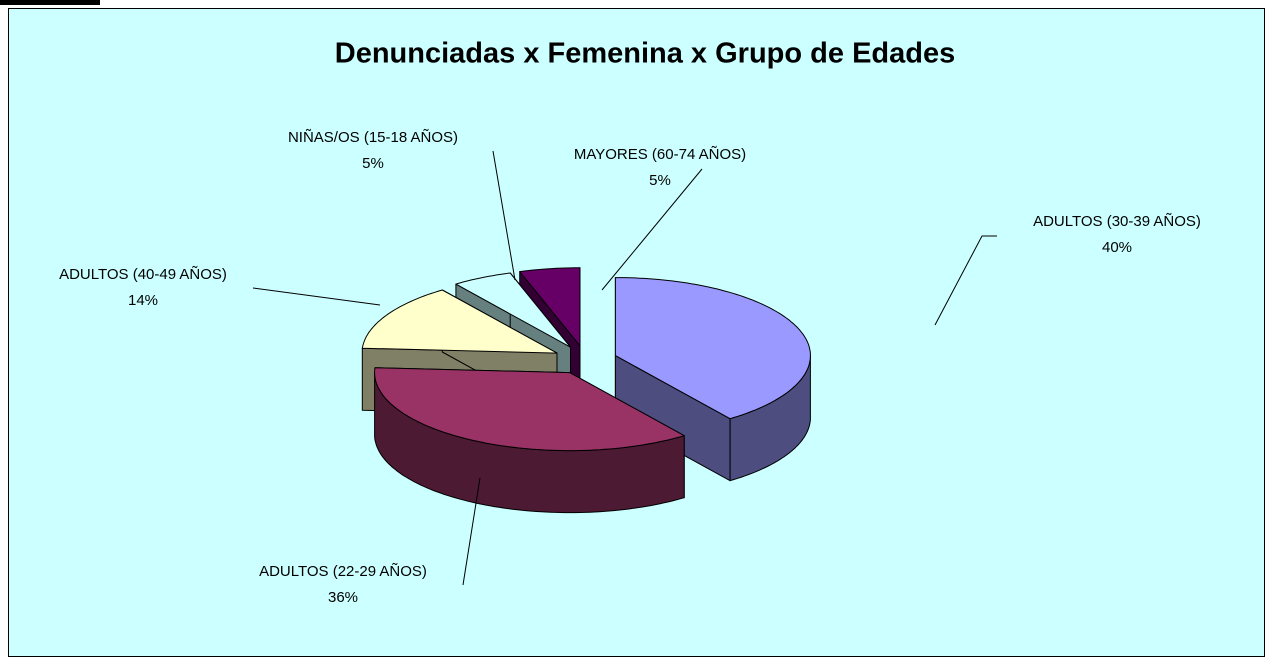  What do you see at coordinates (660, 154) in the screenshot?
I see `slice-label: MAYORES (60-74 AÑOS)` at bounding box center [660, 154].